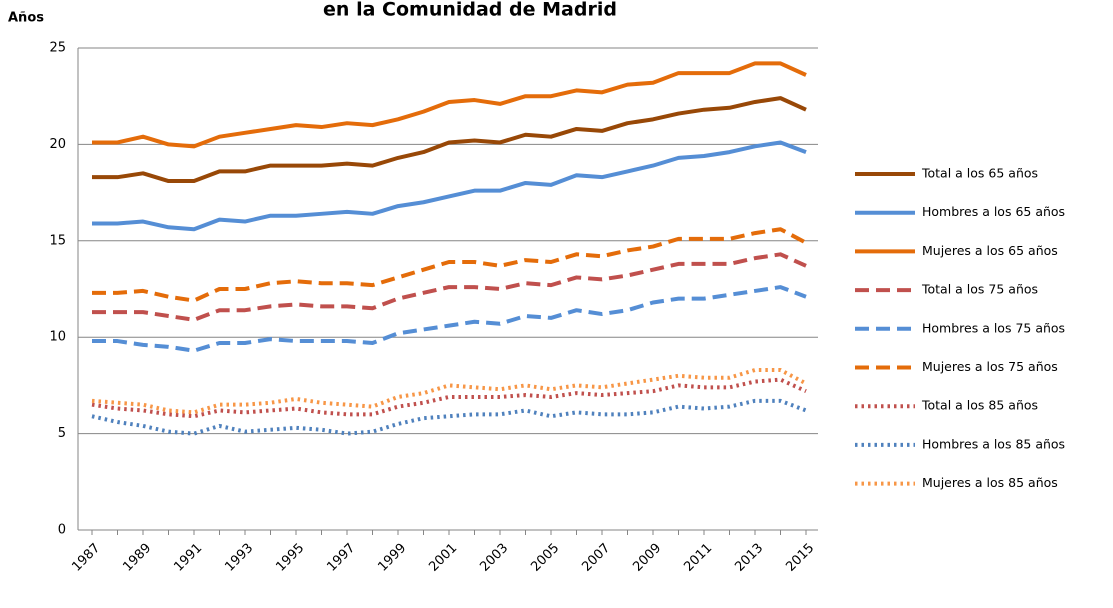 The height and width of the screenshot is (608, 1113). What do you see at coordinates (647, 558) in the screenshot?
I see `x-tick-label: 2009` at bounding box center [647, 558].